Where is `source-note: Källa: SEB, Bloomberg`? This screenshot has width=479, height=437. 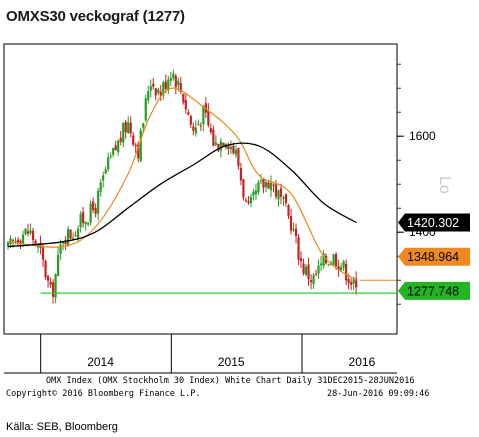 source-note: Källa: SEB, Bloomberg is located at coordinates (62, 427).